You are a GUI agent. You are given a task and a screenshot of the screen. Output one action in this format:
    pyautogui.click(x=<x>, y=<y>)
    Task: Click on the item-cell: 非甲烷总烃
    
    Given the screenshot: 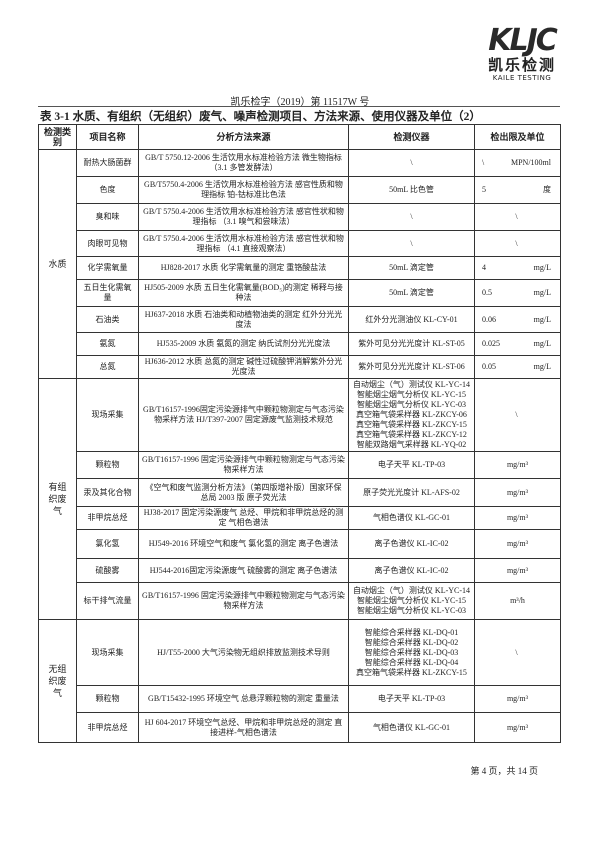 What is the action you would take?
    pyautogui.click(x=107, y=518)
    